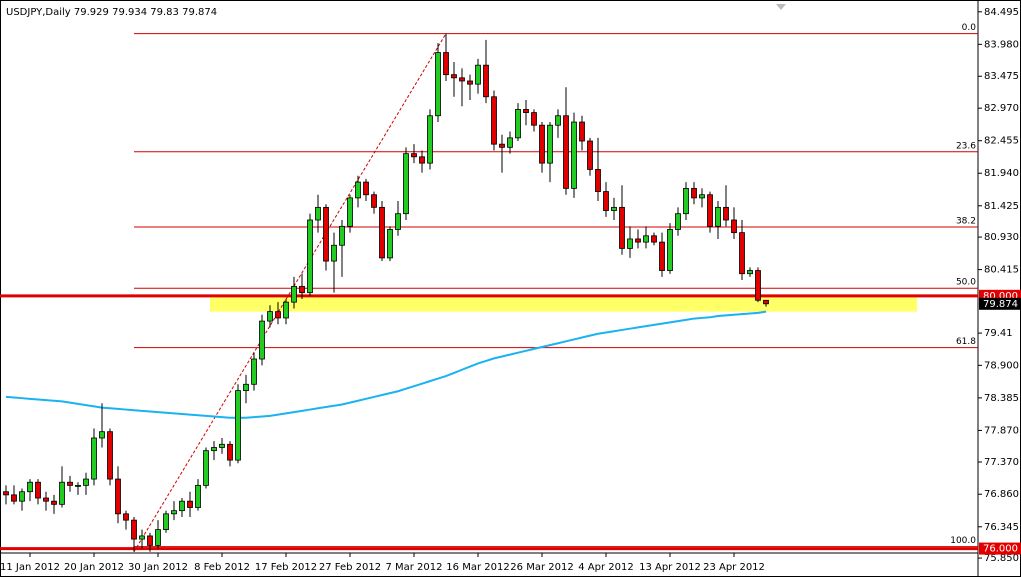 Image resolution: width=1021 pixels, height=577 pixels. I want to click on y-tick-label: 77.870, so click(1001, 430).